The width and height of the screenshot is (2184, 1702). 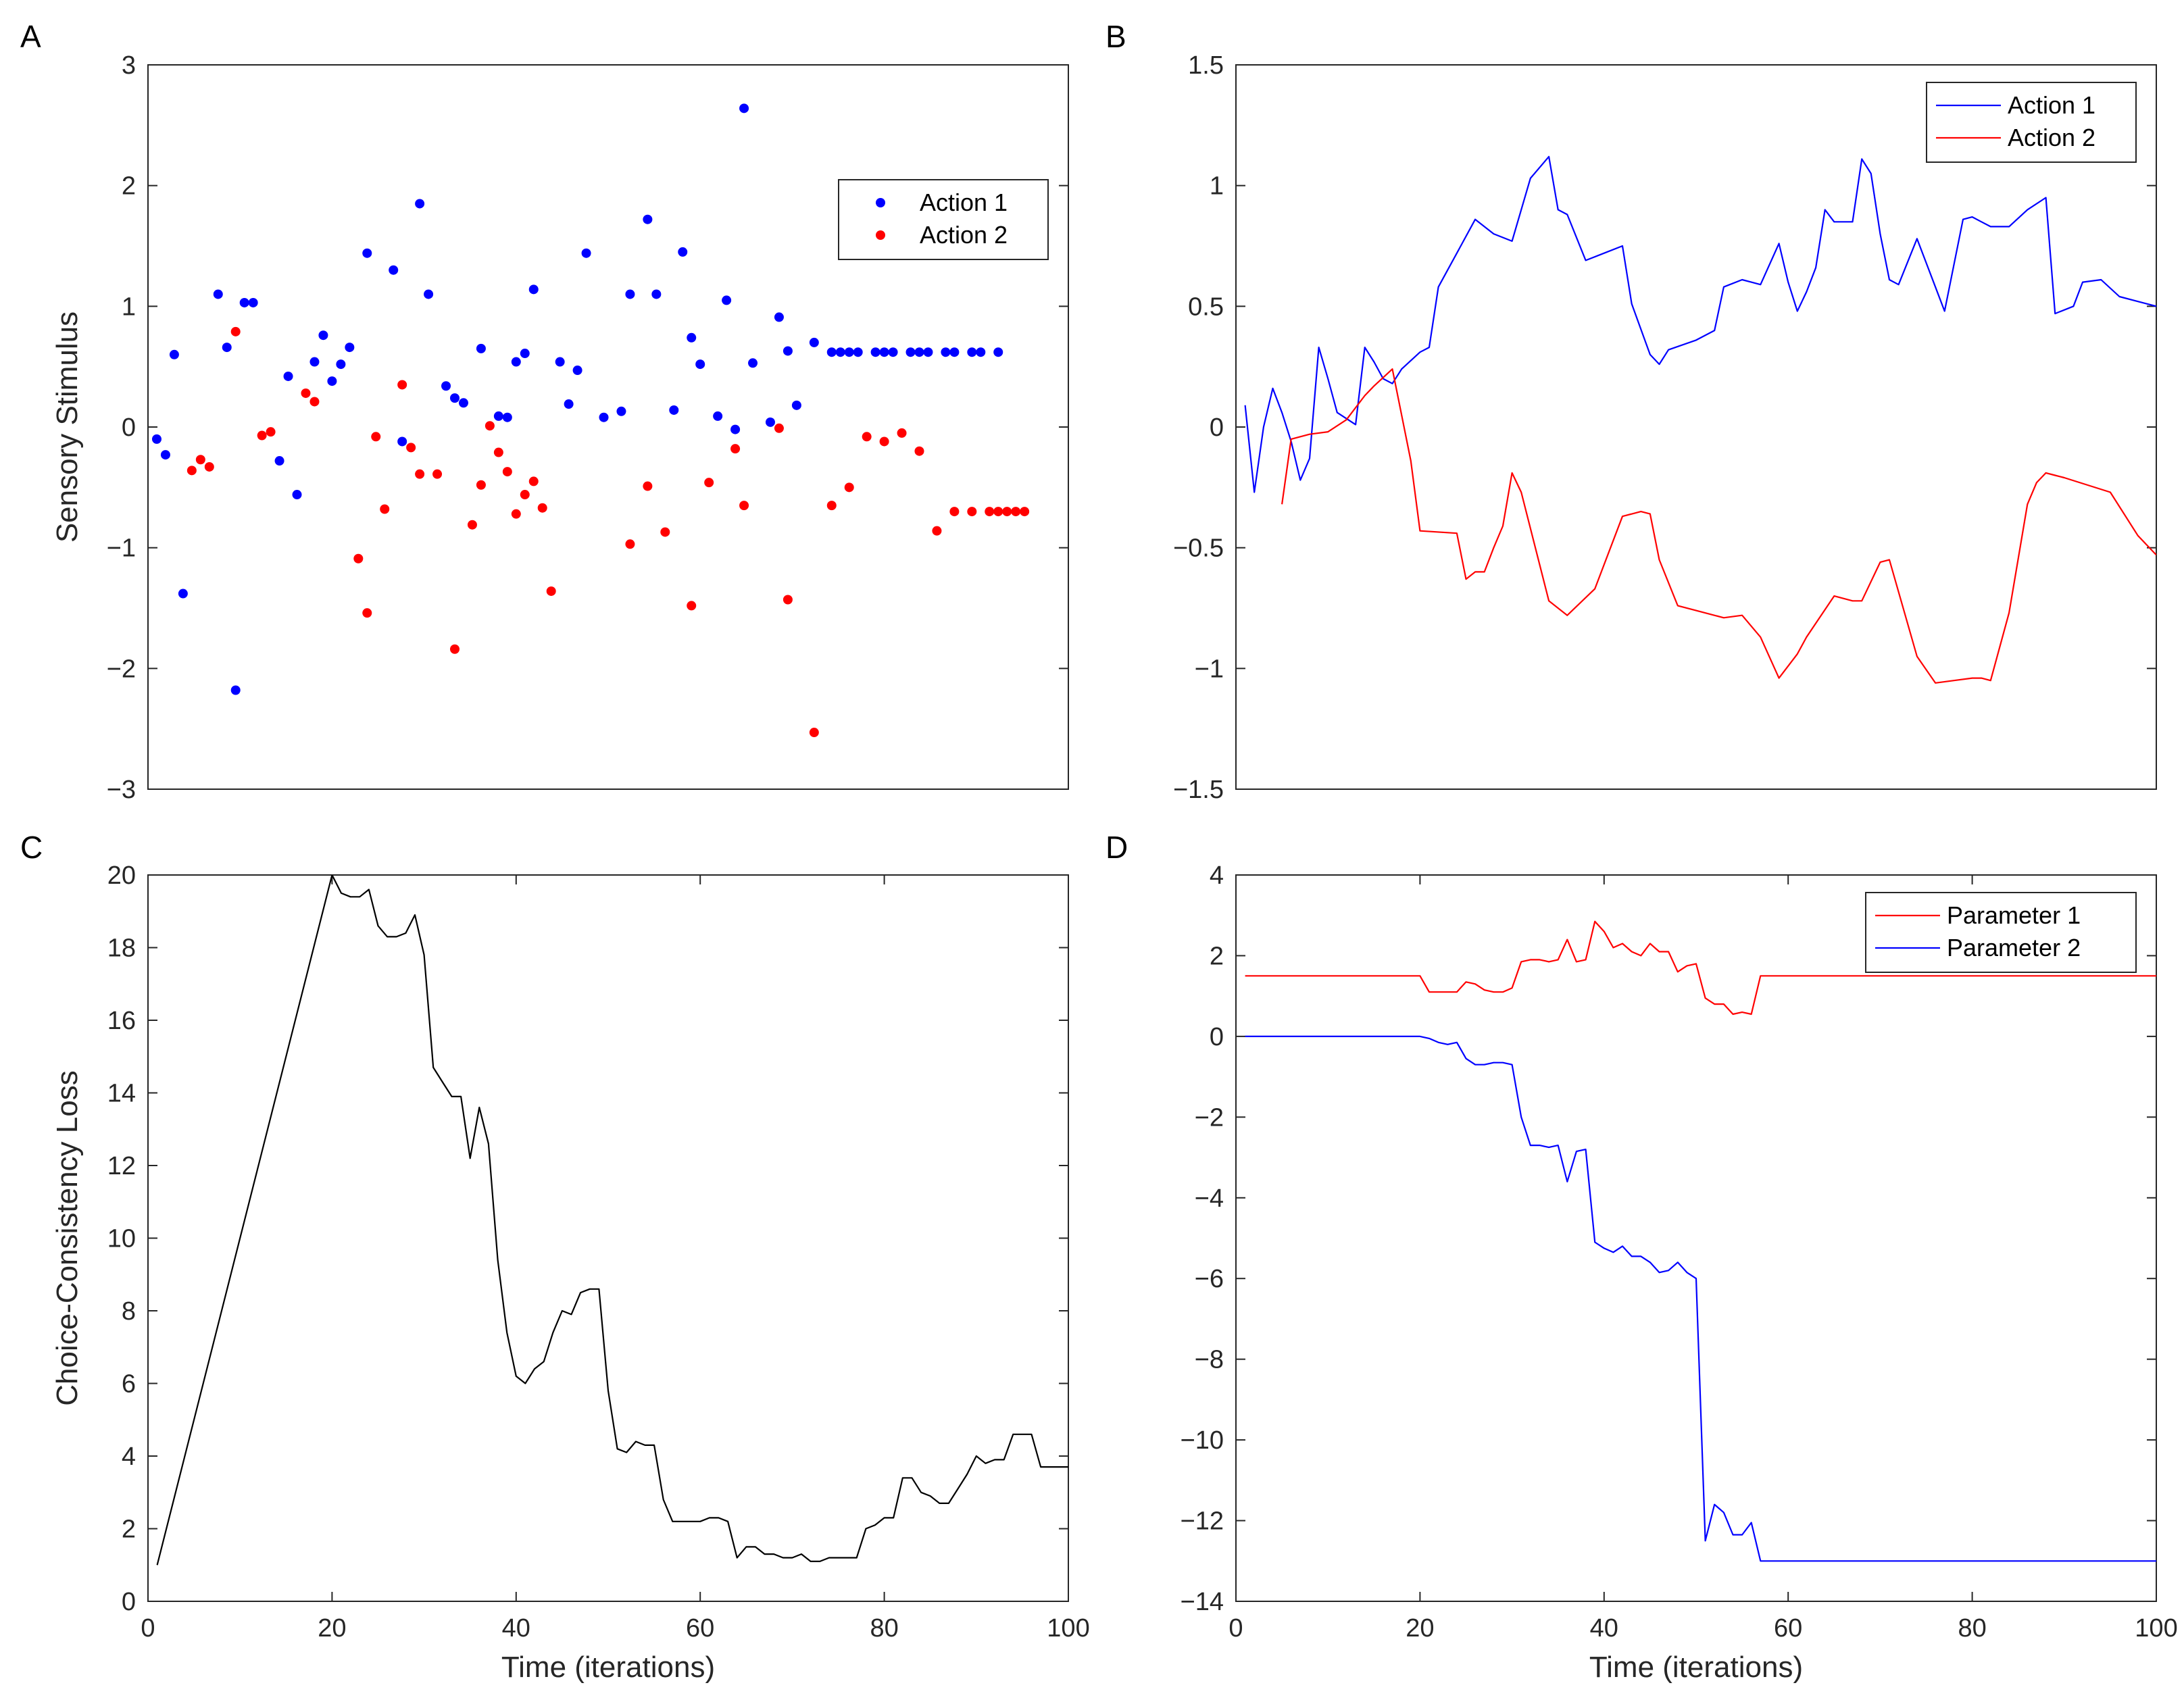 What do you see at coordinates (122, 1239) in the screenshot?
I see `y-tick-label: 10` at bounding box center [122, 1239].